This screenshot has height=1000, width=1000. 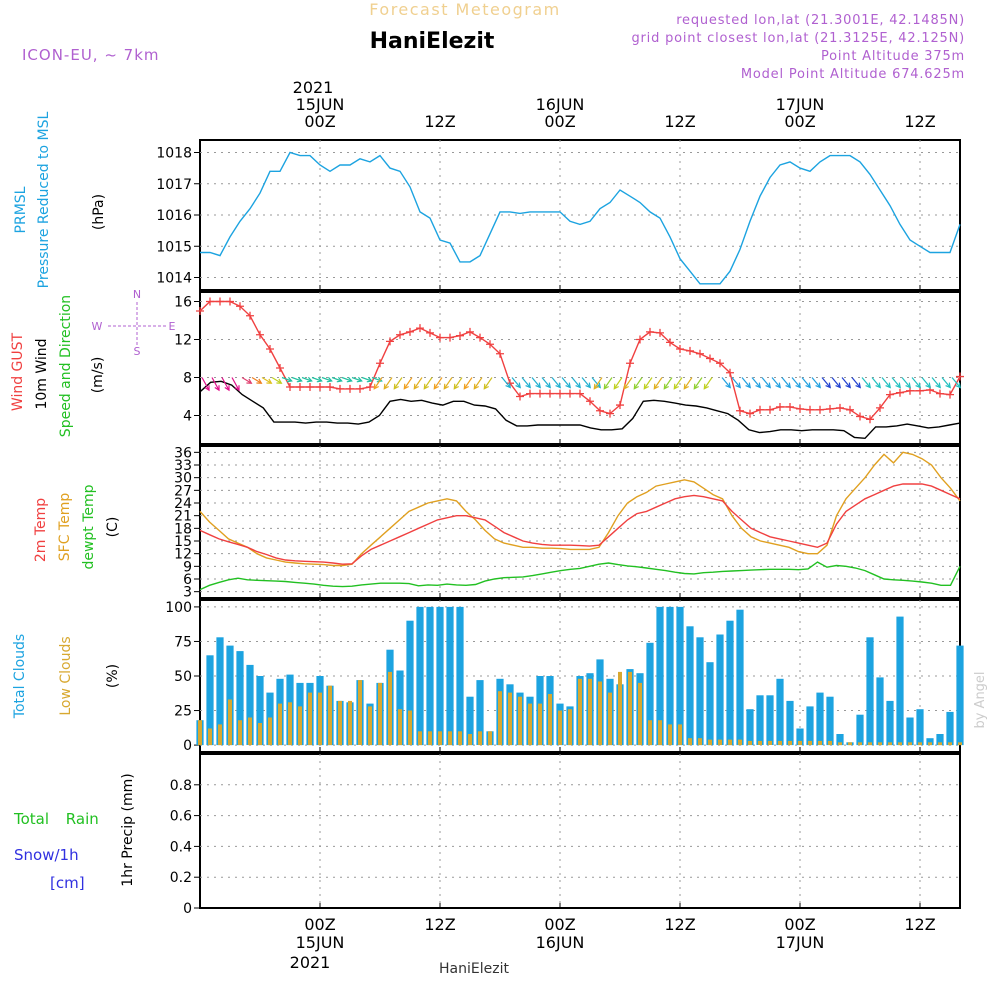 What do you see at coordinates (580, 360) in the screenshot?
I see `series-wind-gust` at bounding box center [580, 360].